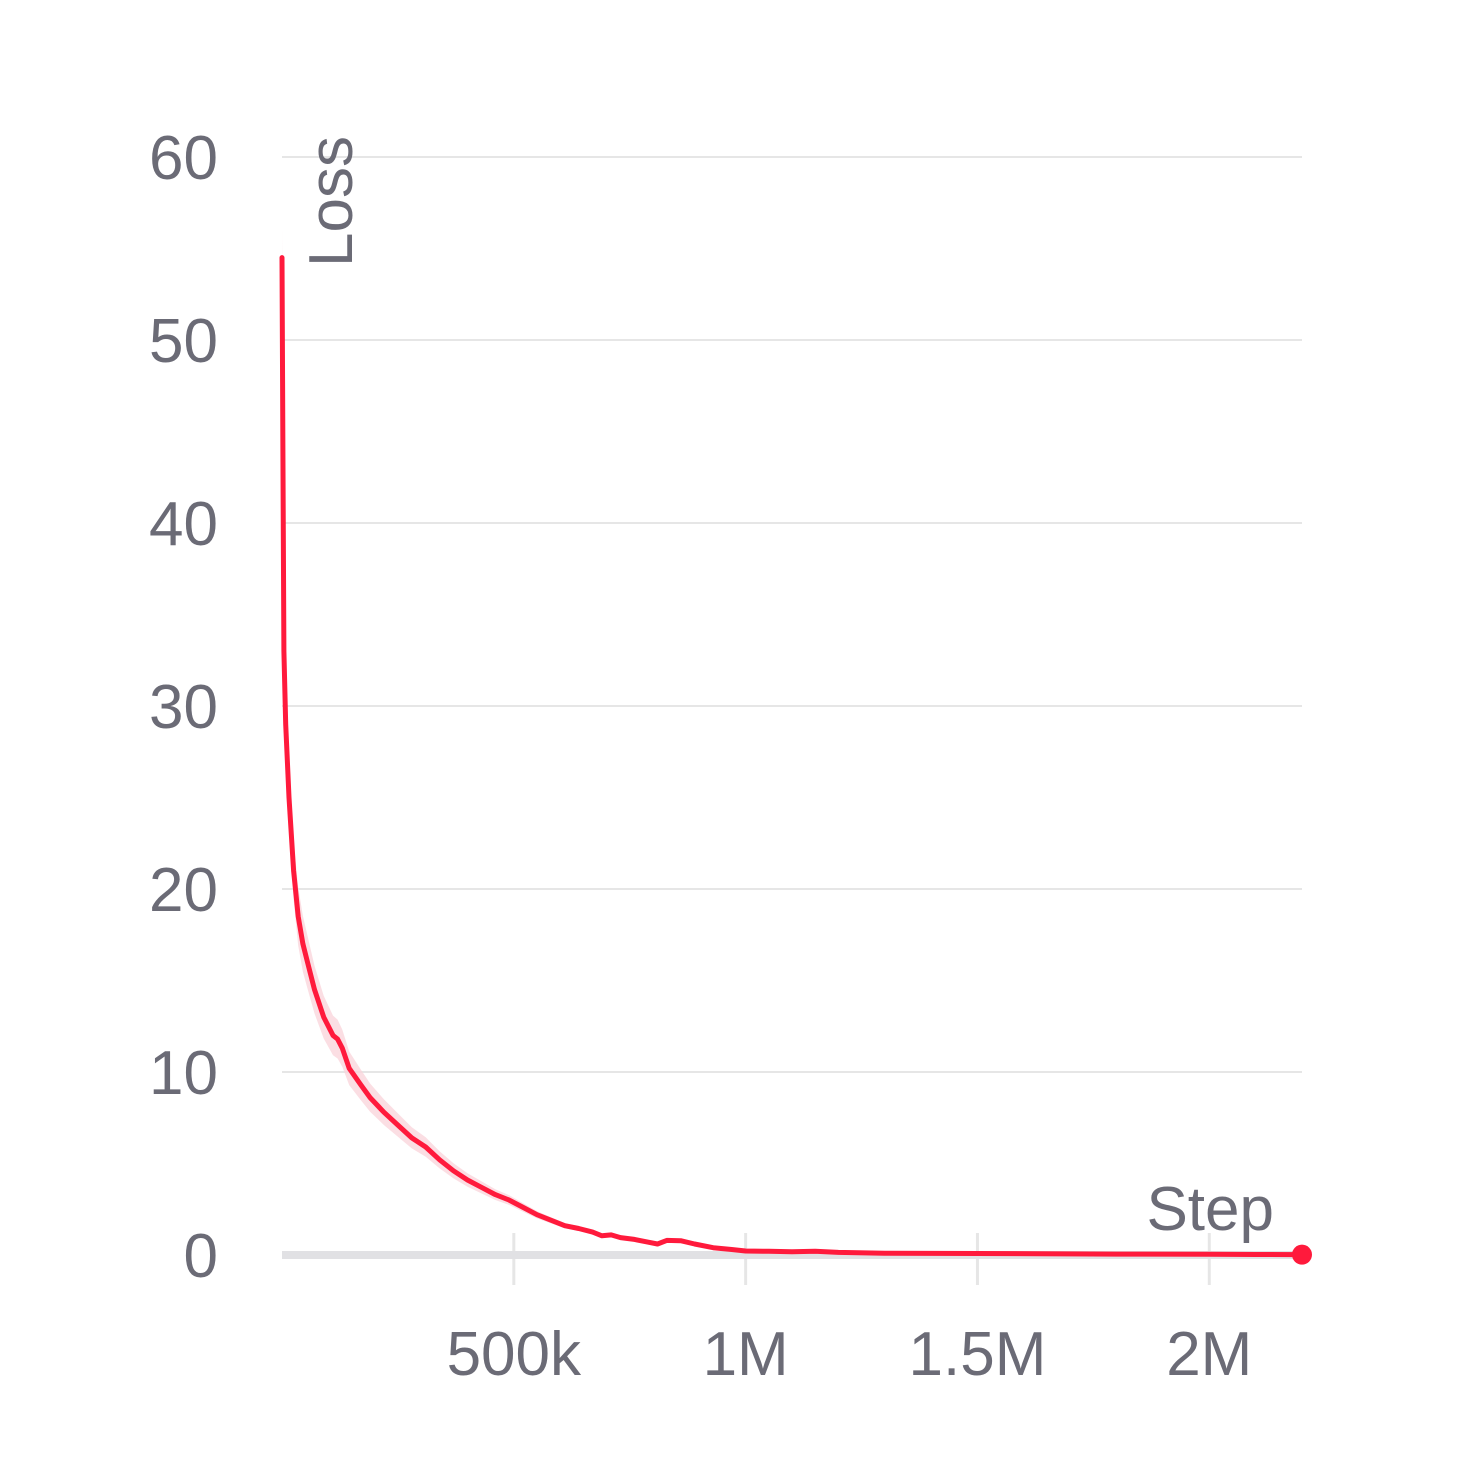 This screenshot has height=1465, width=1460. I want to click on x-tick-label: 1.5M, so click(978, 1354).